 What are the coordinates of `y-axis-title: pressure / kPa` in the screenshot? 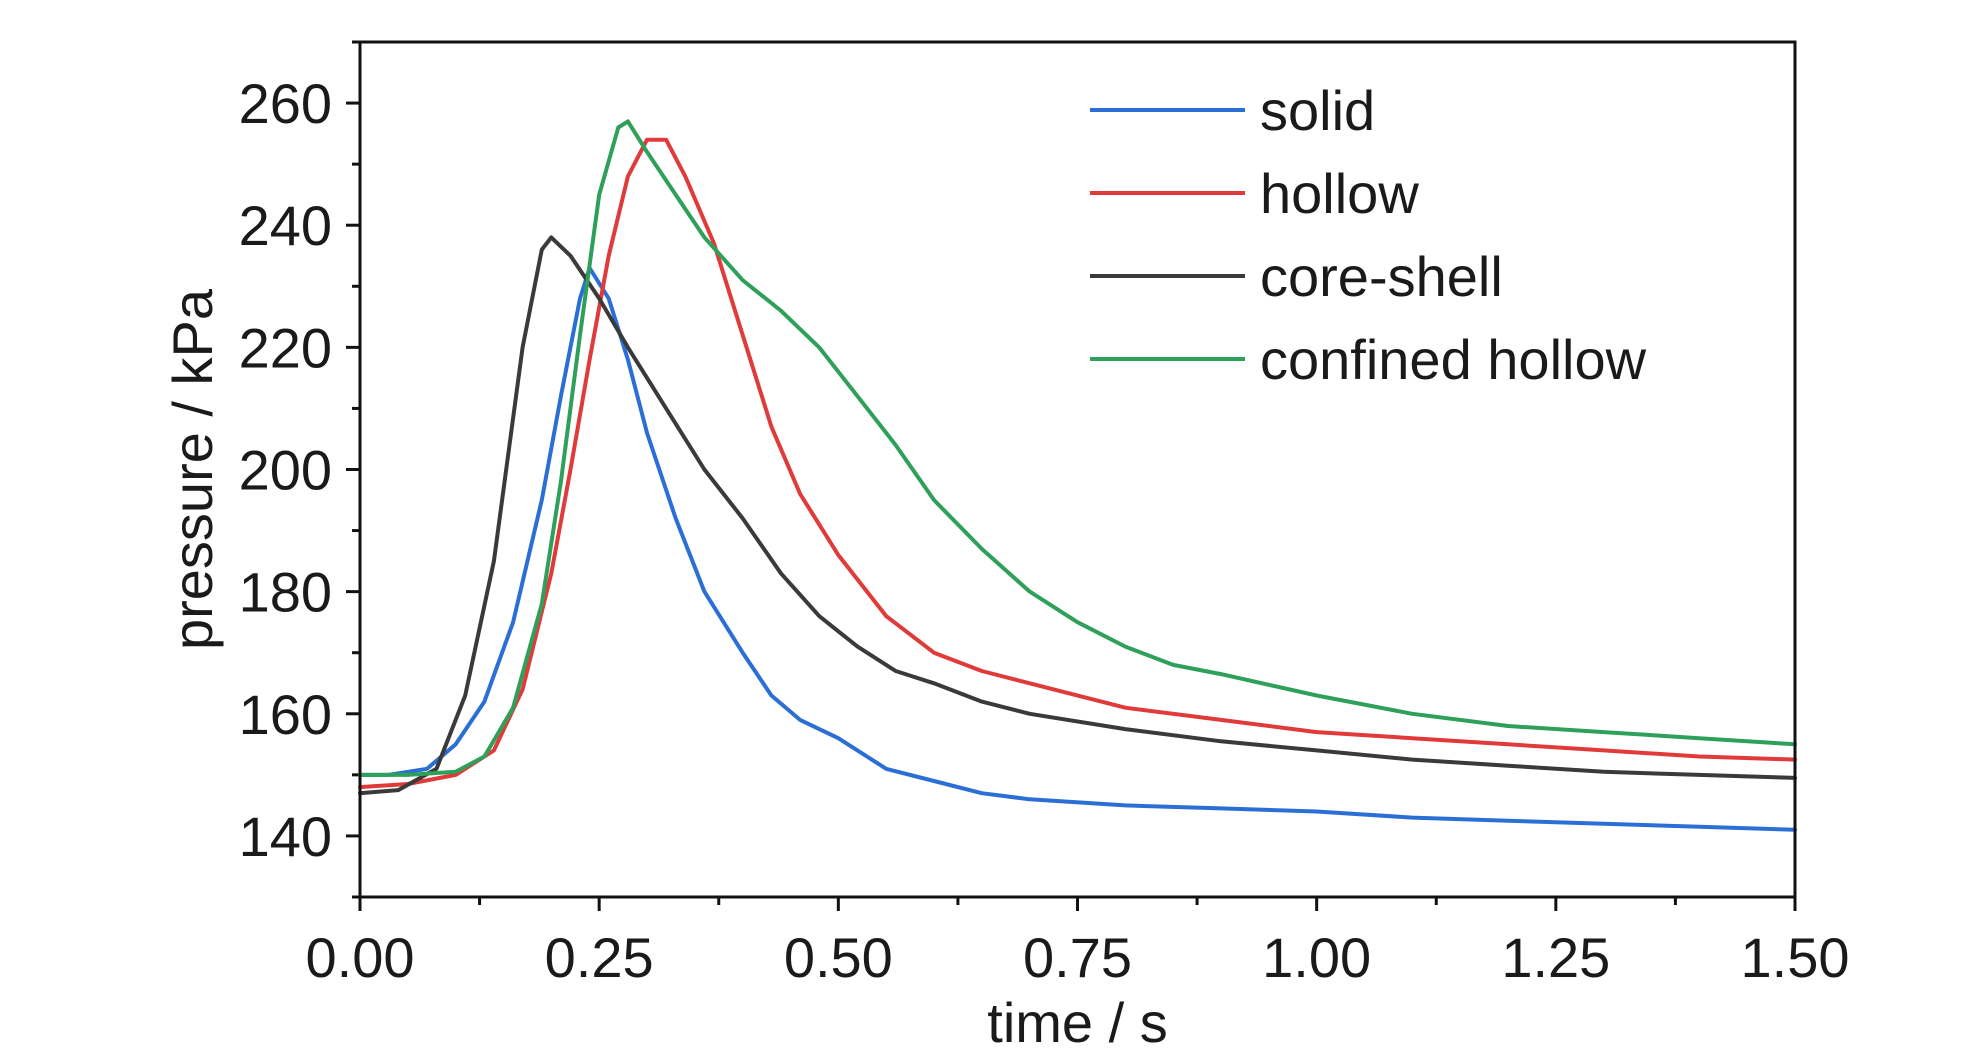 It's located at (192, 469).